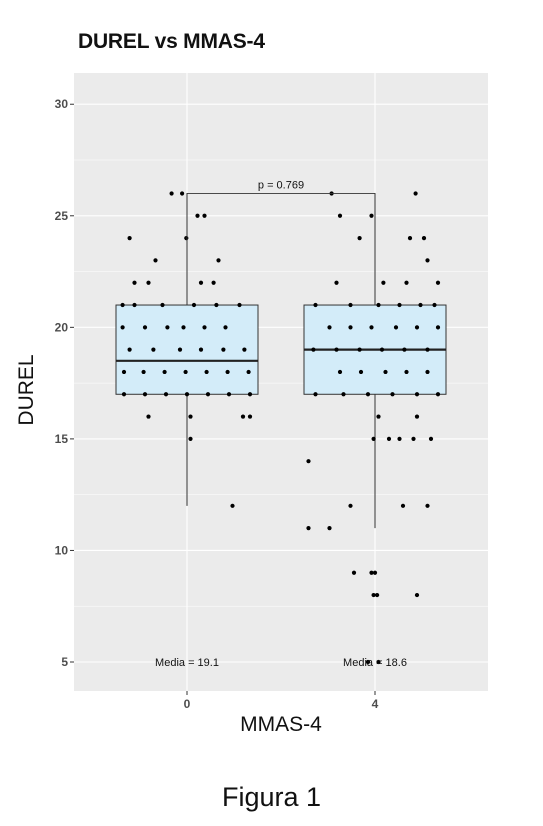  What do you see at coordinates (62, 216) in the screenshot?
I see `y-tick-label: 25` at bounding box center [62, 216].